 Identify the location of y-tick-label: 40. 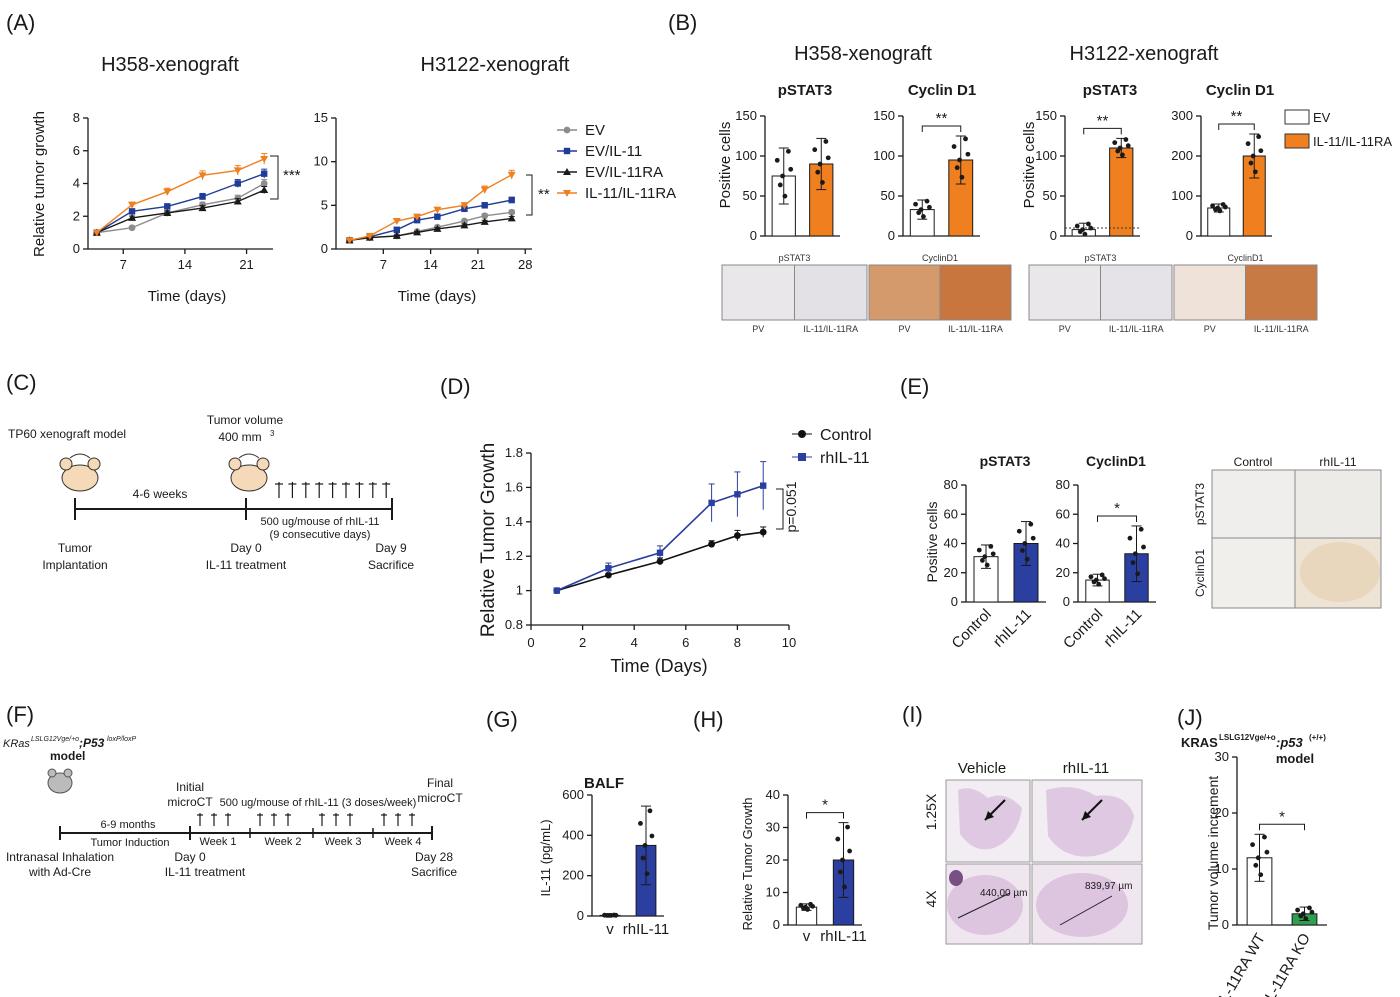
(951, 543).